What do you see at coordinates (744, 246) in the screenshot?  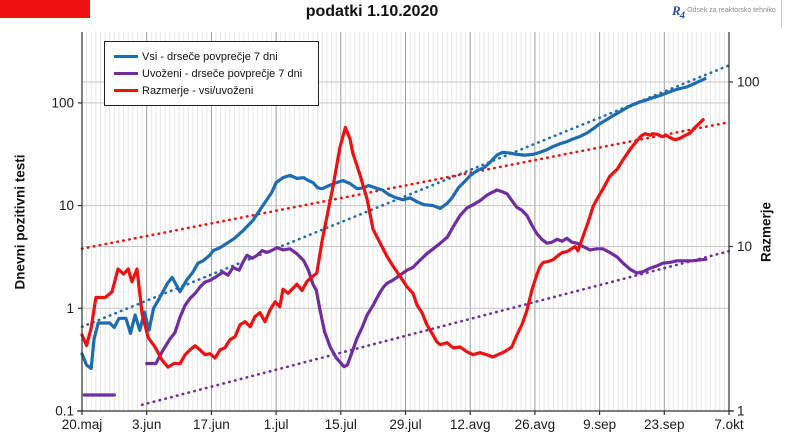 I see `y-right-tick-label: 10` at bounding box center [744, 246].